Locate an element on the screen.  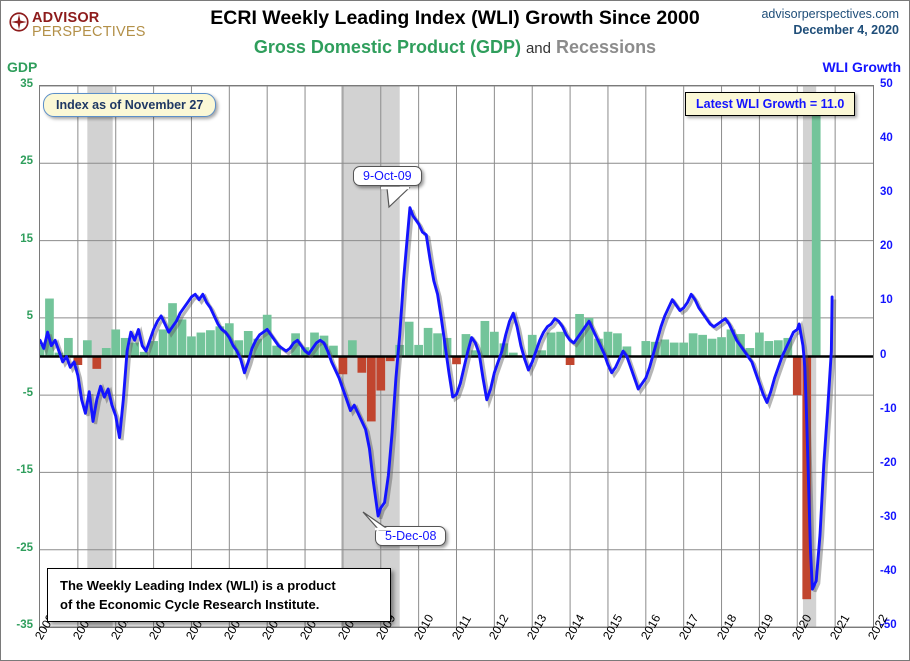
right-tick--10: -10 is located at coordinates (888, 408).